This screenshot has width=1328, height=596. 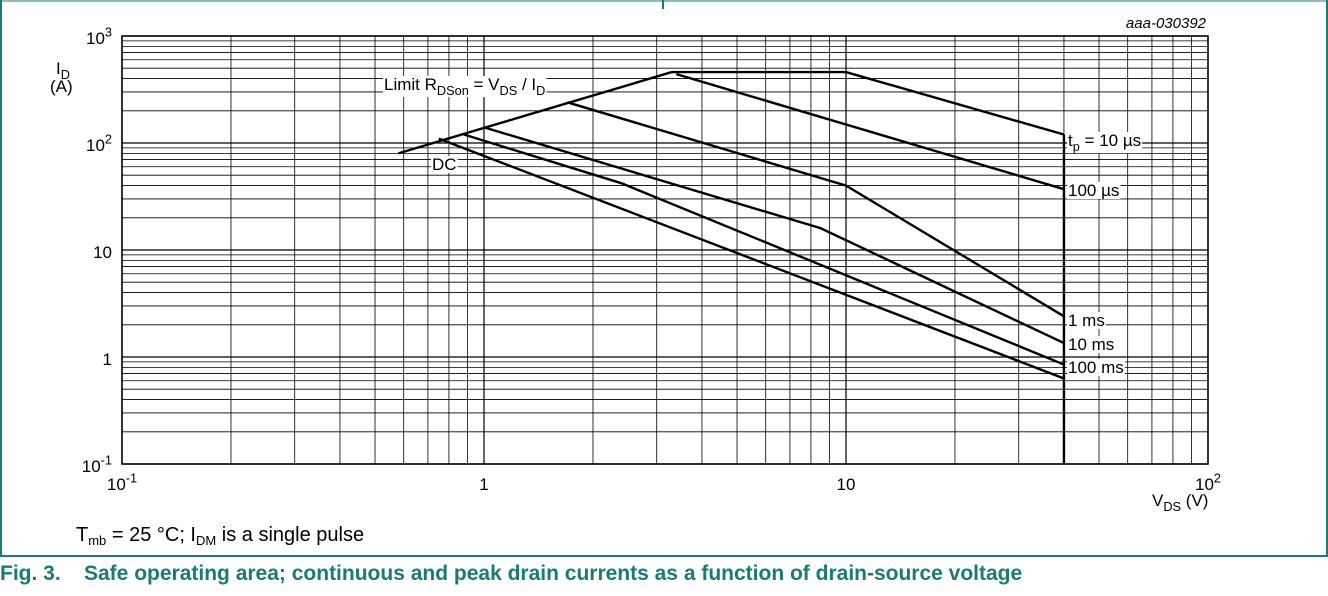 I want to click on y-tick-label-1: 10², so click(x=99, y=143).